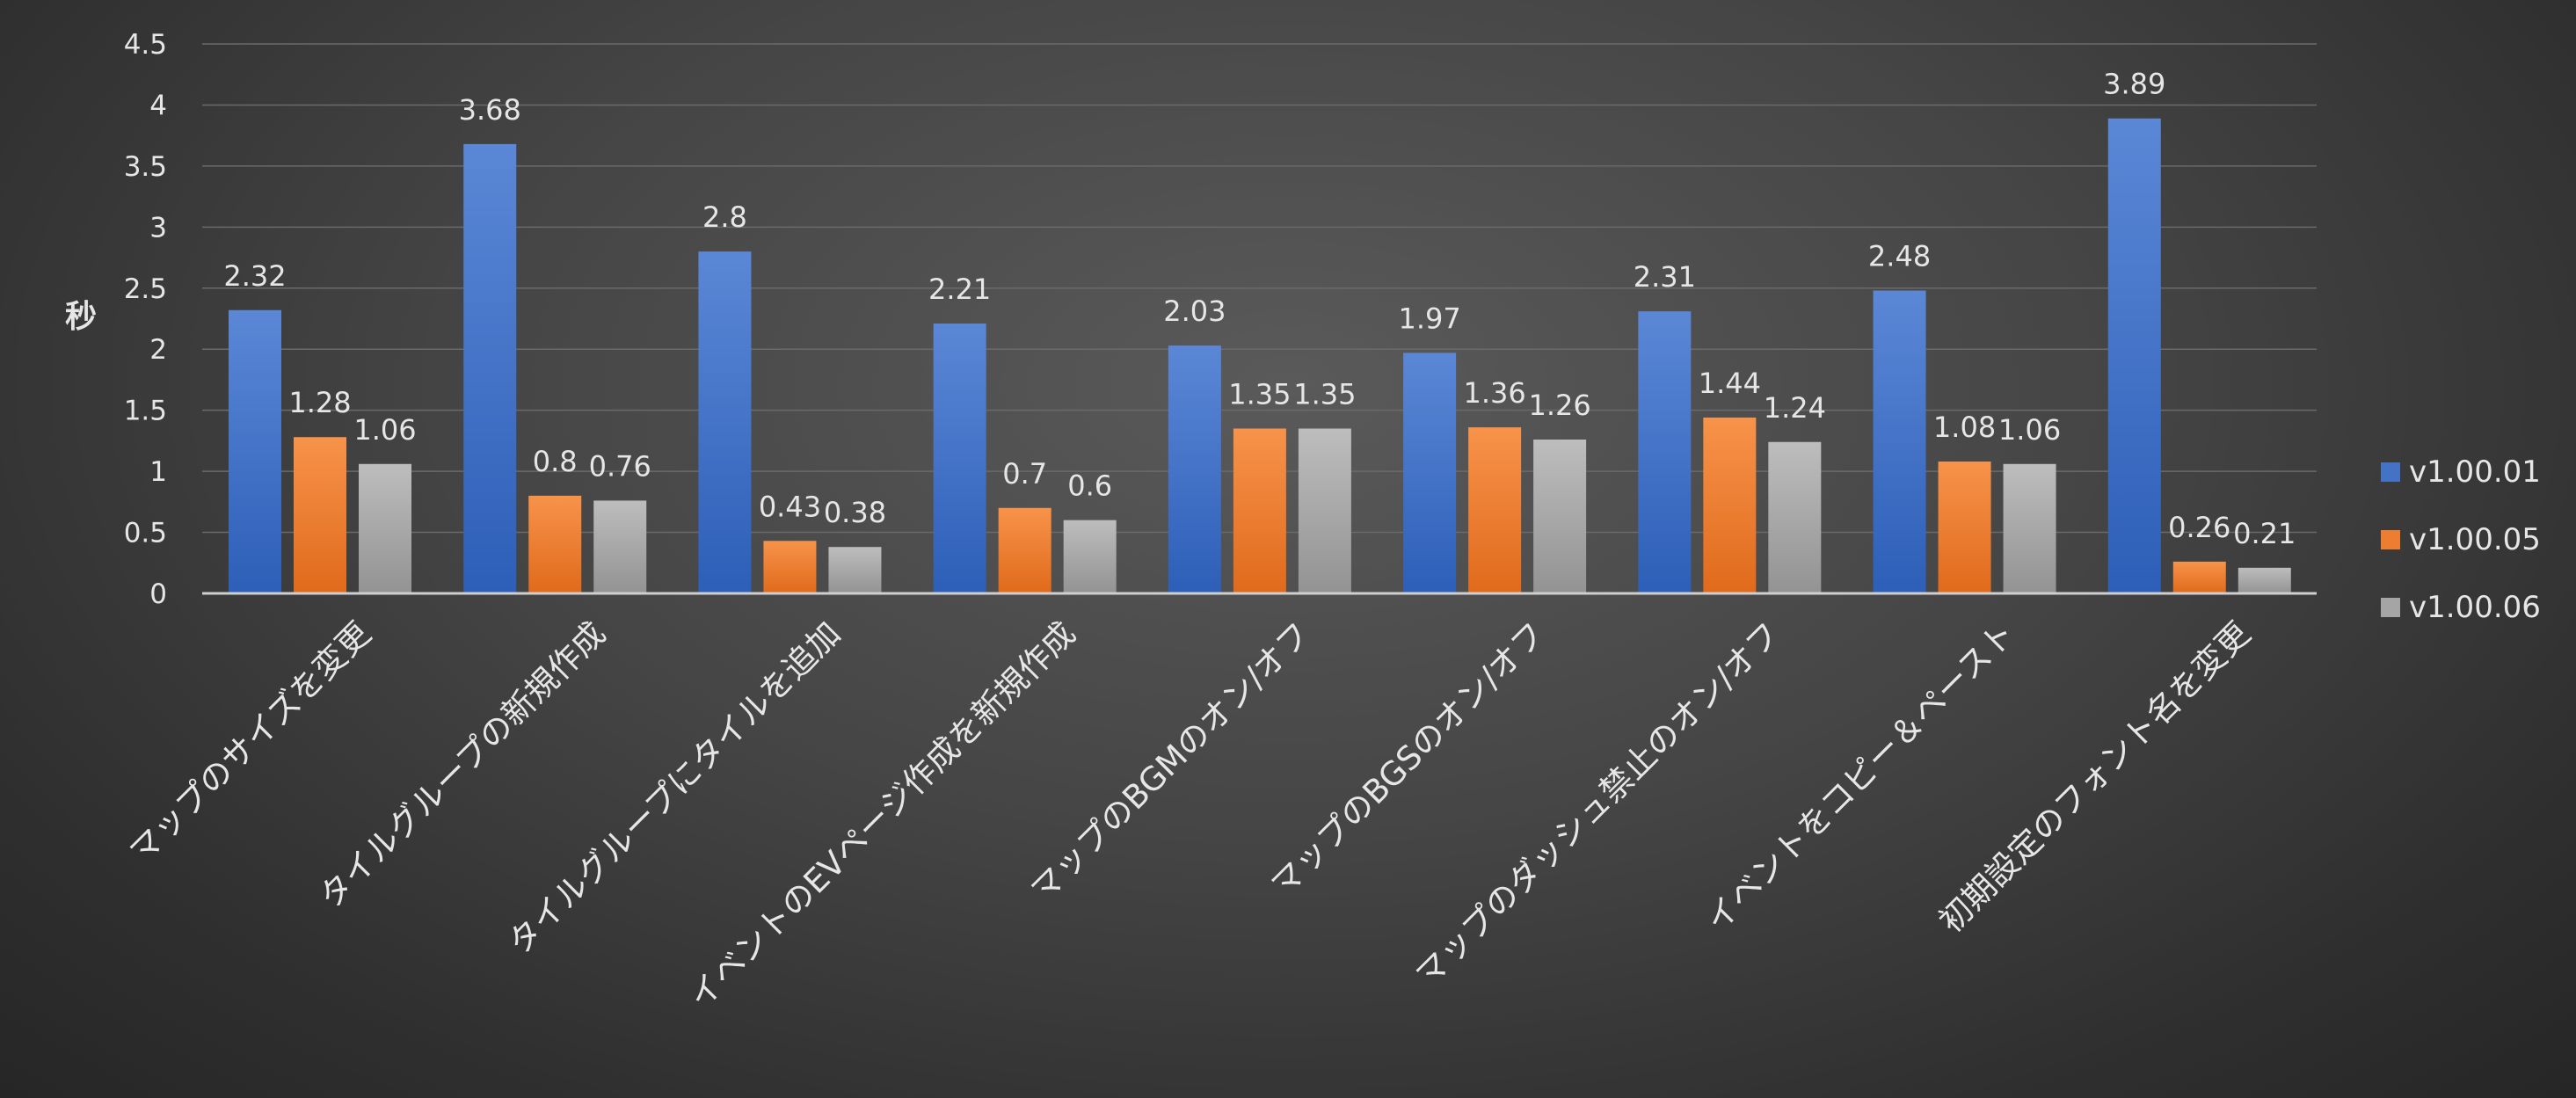 The image size is (2576, 1098). I want to click on legend-label: v1.00.06, so click(2475, 607).